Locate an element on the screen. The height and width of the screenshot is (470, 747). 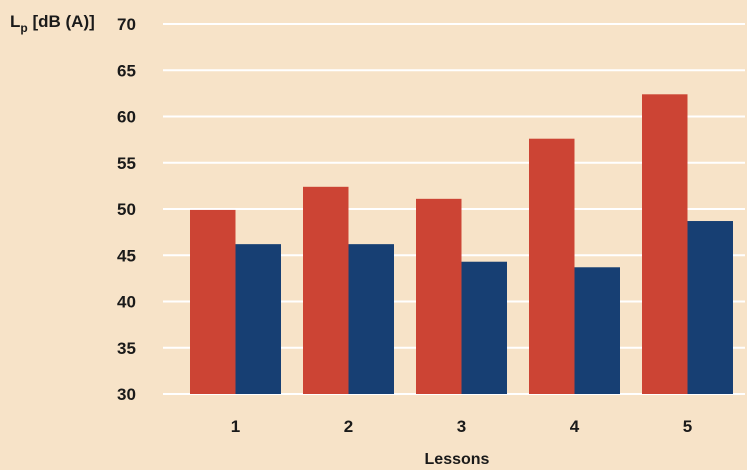
x-tick-label: 1 is located at coordinates (235, 426).